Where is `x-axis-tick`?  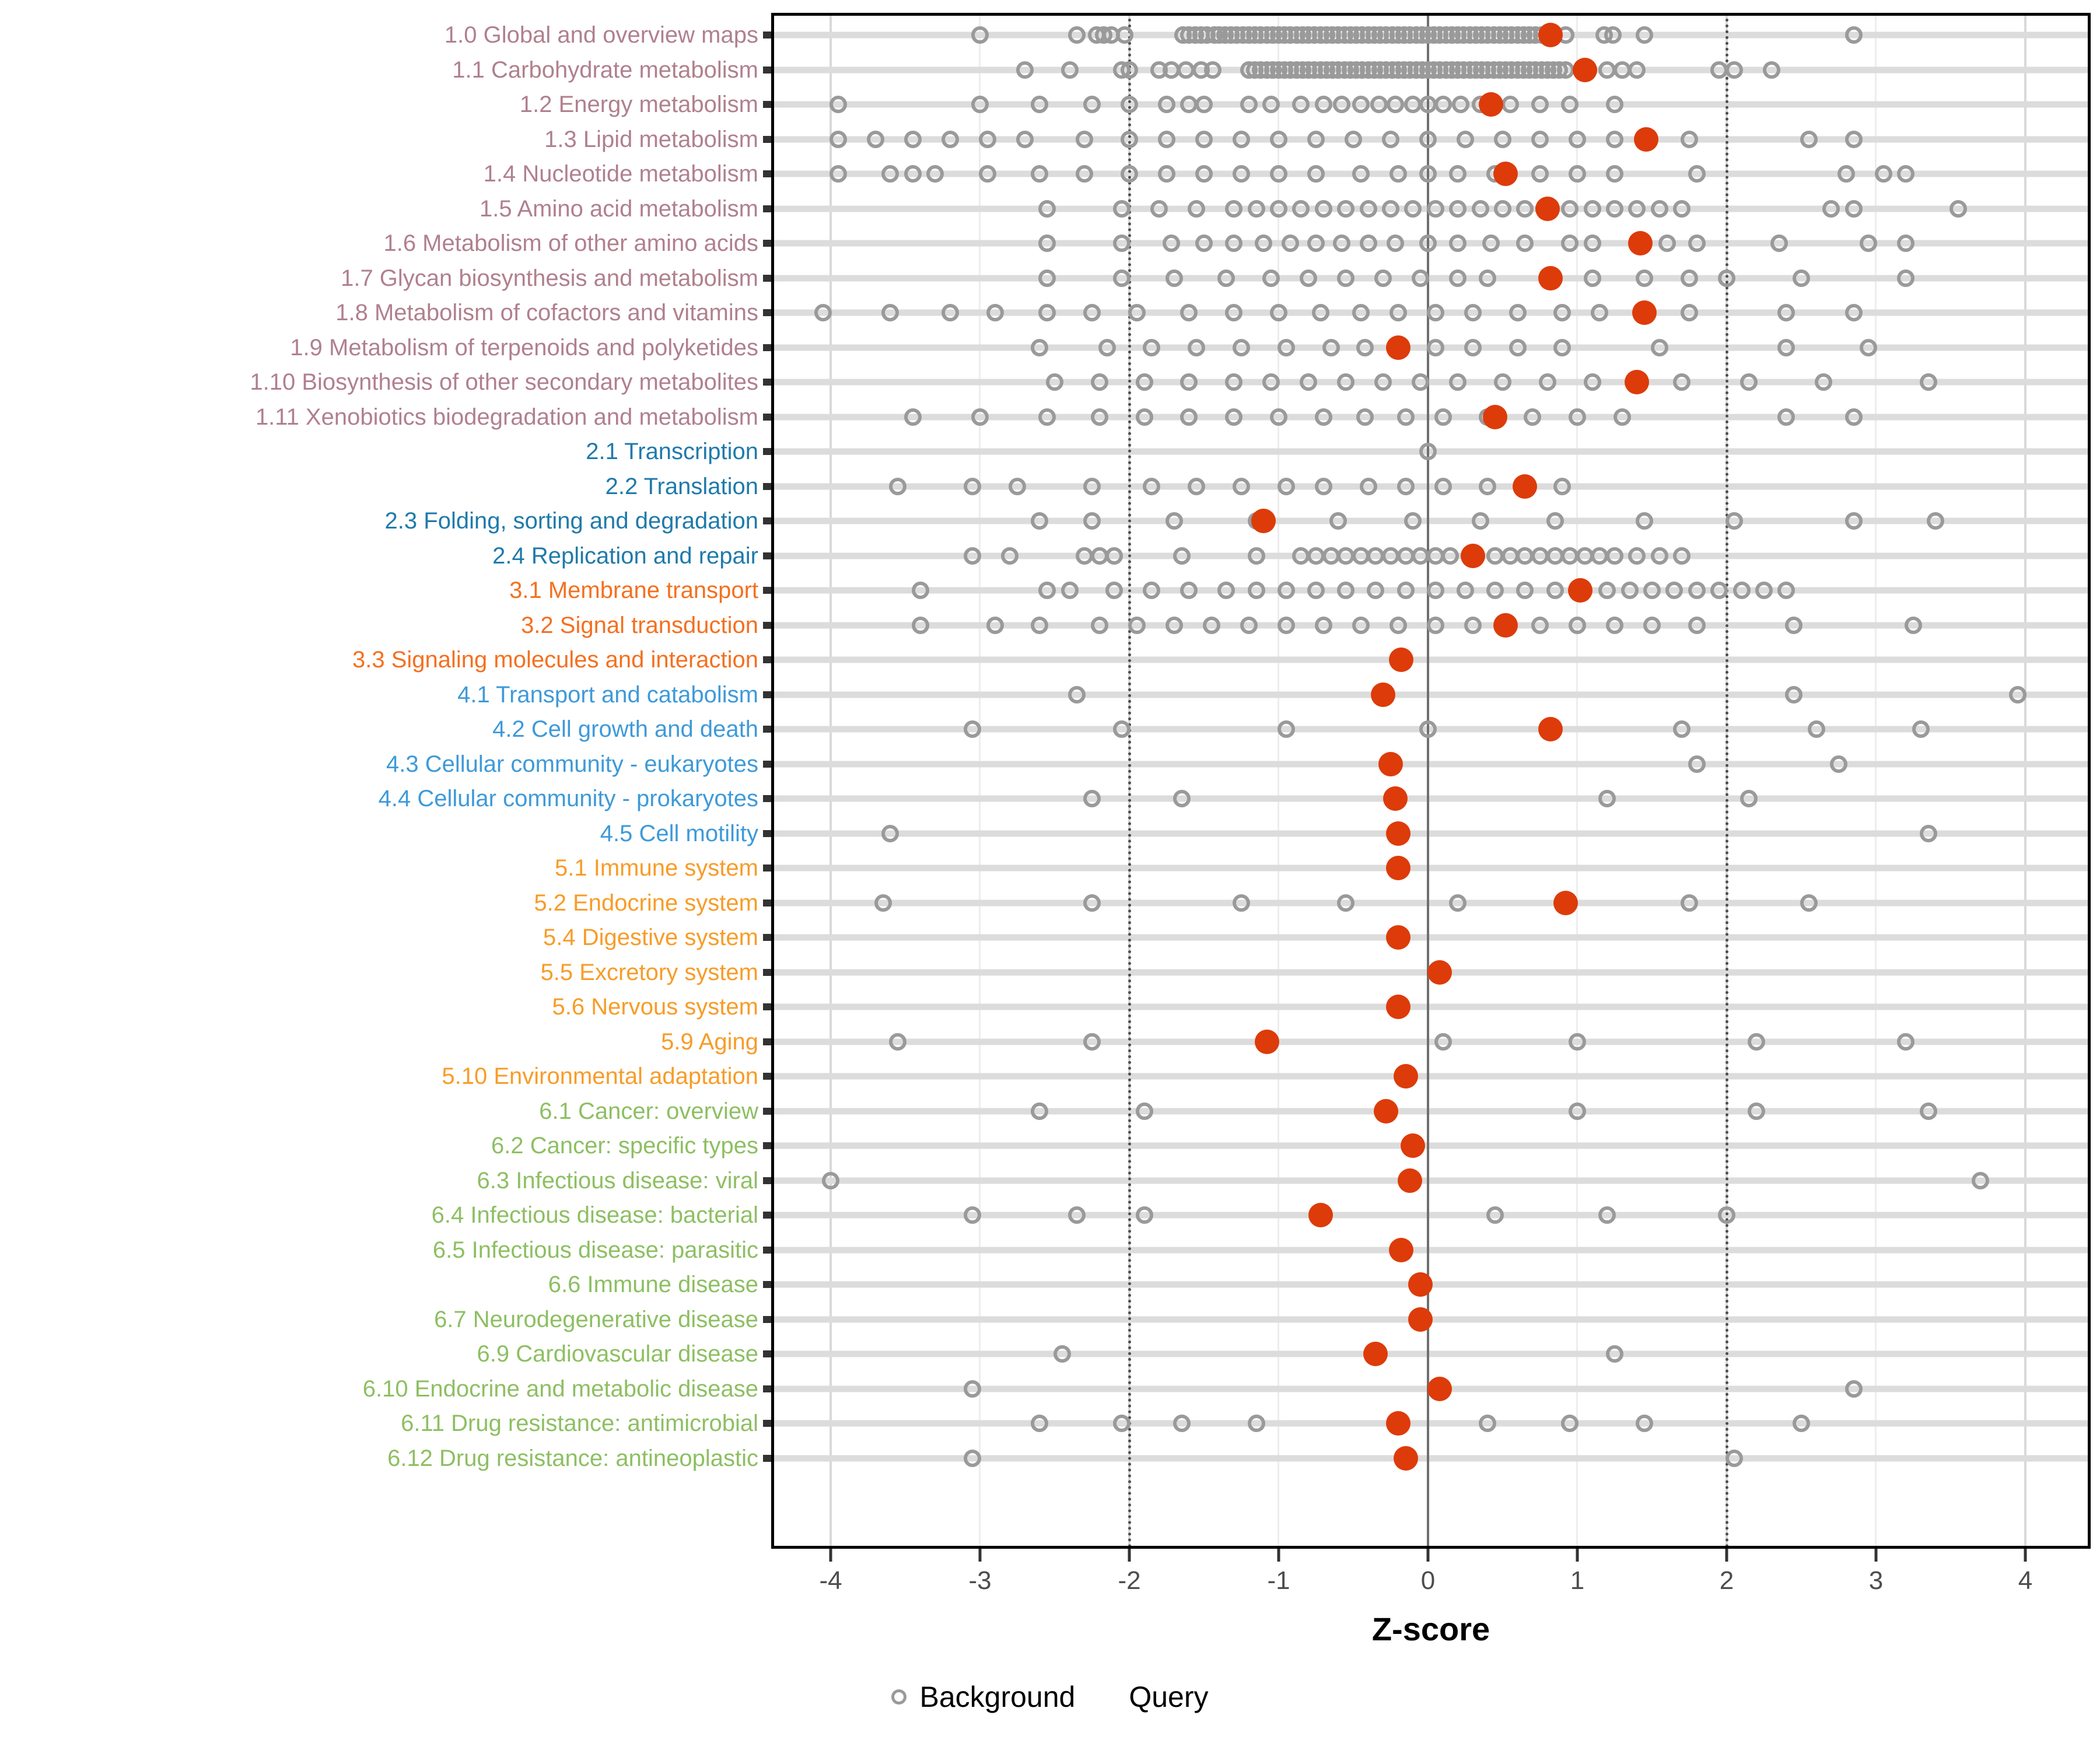 x-axis-tick is located at coordinates (980, 1555).